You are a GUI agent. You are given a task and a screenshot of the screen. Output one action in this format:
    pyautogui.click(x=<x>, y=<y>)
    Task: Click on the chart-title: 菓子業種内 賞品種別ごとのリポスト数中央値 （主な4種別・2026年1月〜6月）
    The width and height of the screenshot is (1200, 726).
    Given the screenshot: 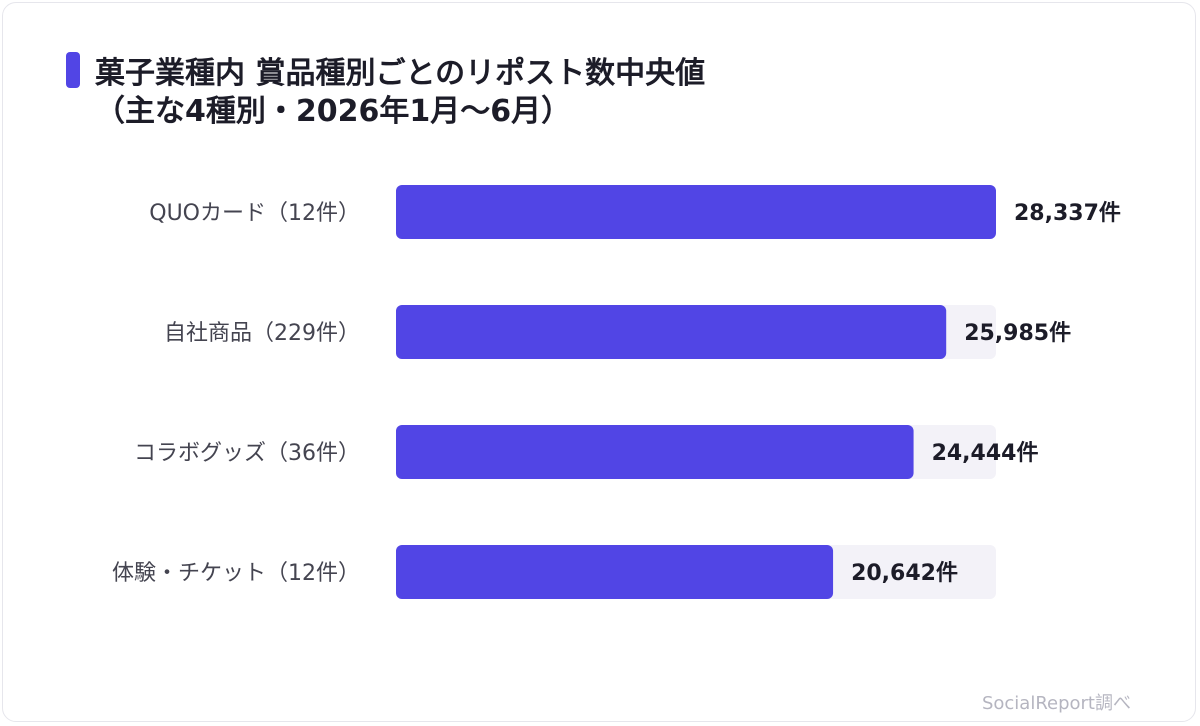 What is the action you would take?
    pyautogui.click(x=400, y=92)
    